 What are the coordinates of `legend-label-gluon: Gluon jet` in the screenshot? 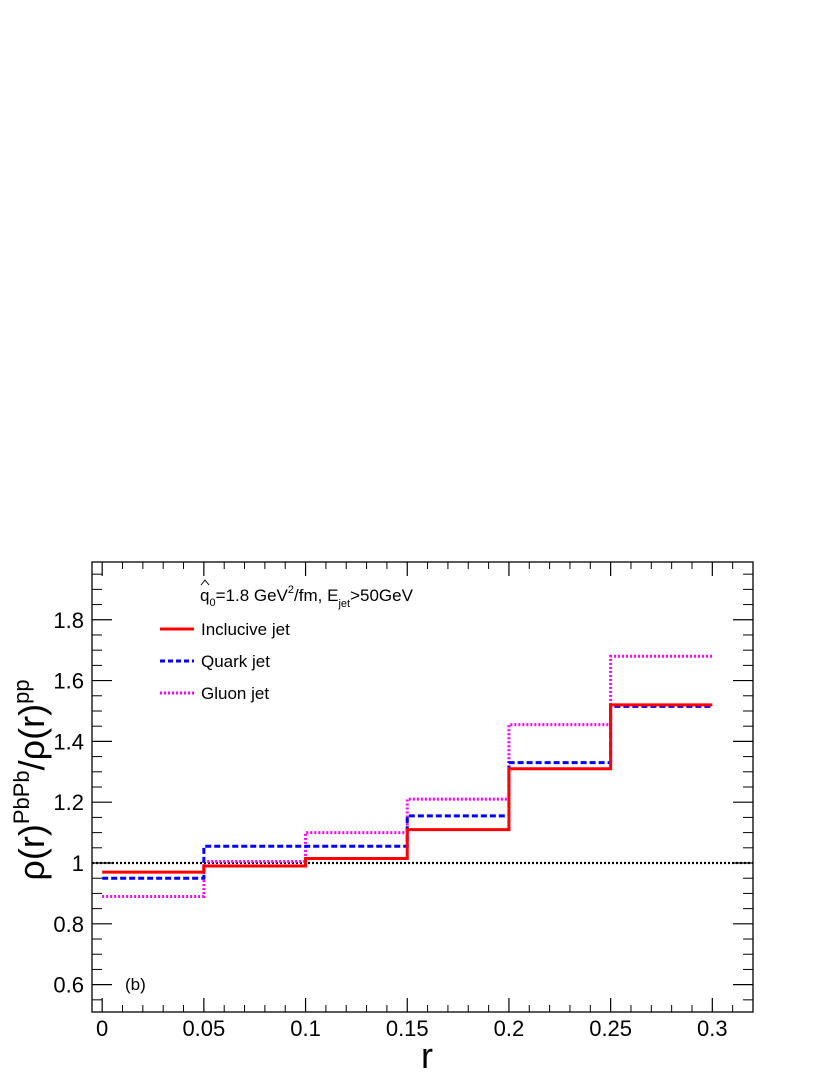 It's located at (235, 693).